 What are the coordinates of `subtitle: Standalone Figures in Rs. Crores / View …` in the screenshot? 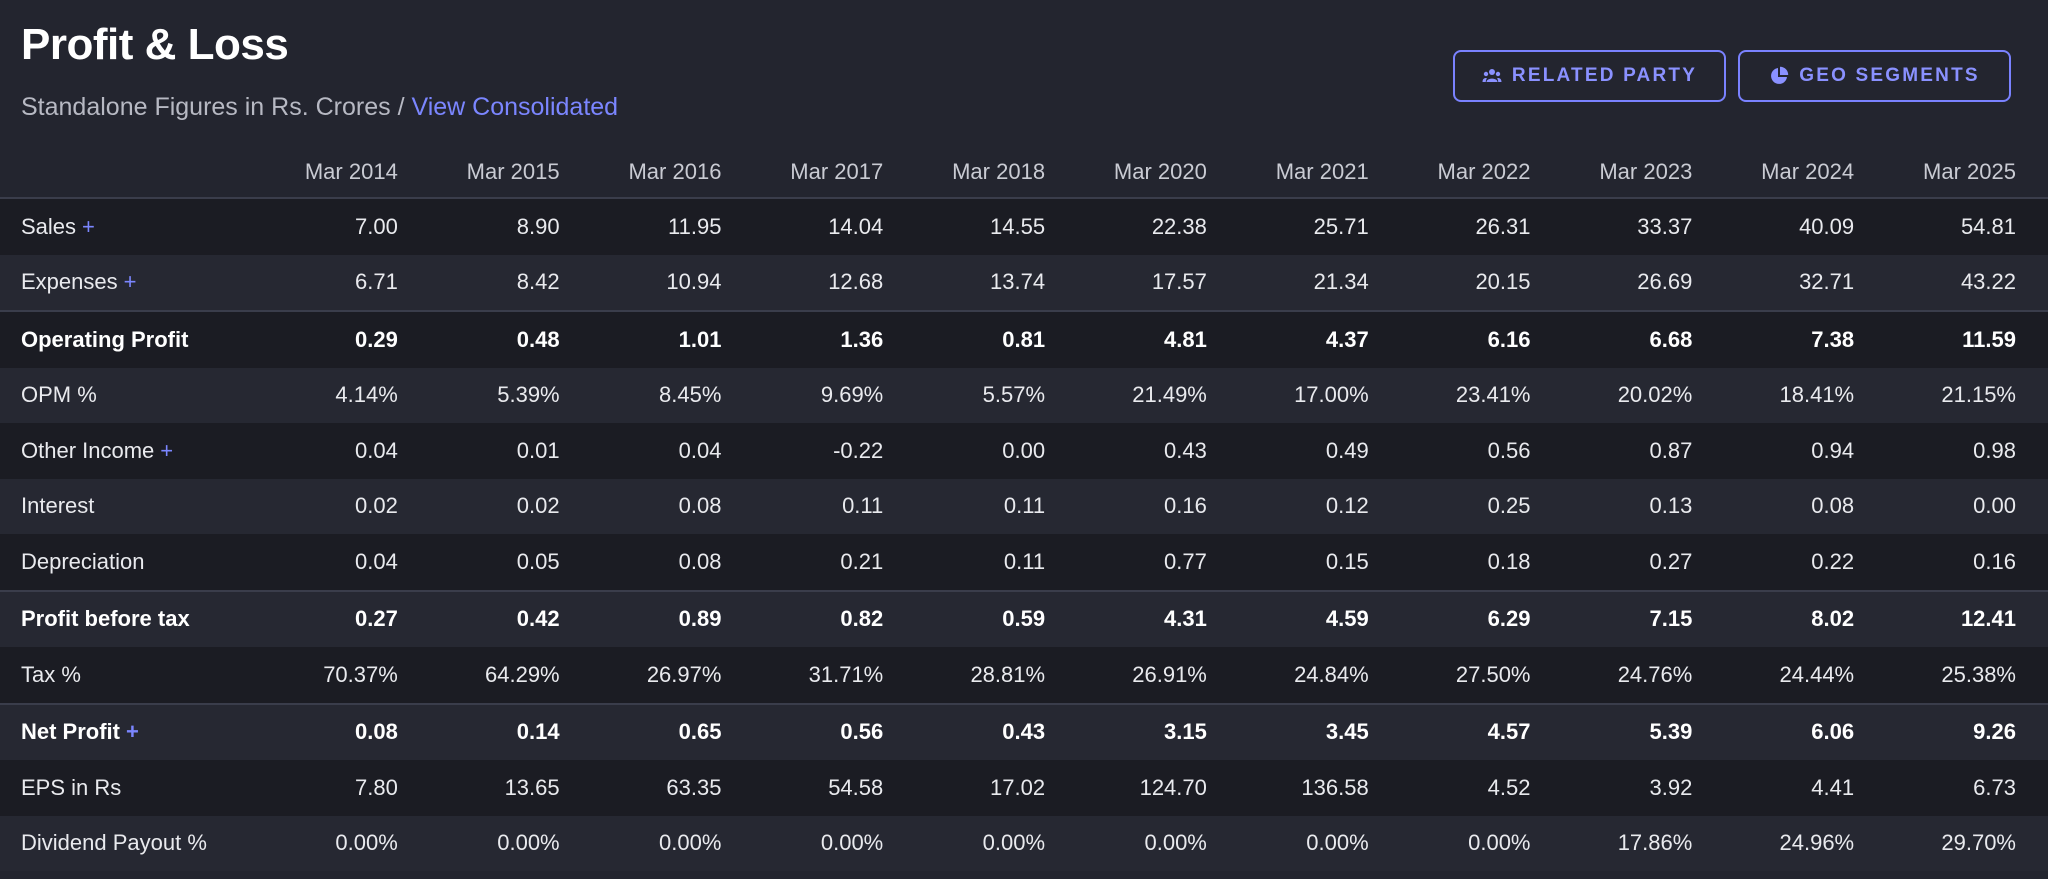 It's located at (319, 107).